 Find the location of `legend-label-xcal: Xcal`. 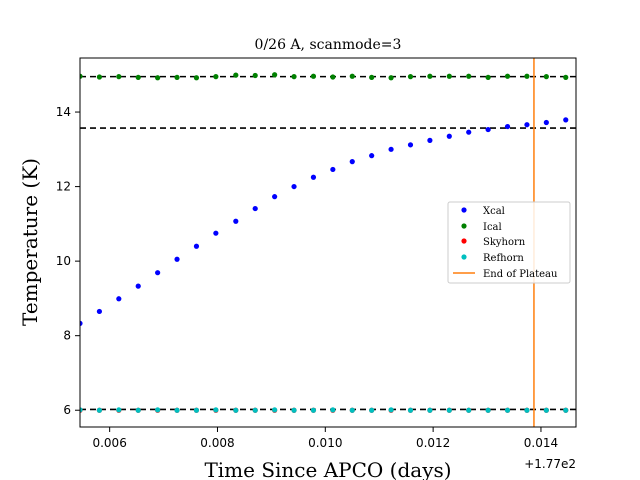

legend-label-xcal: Xcal is located at coordinates (494, 211).